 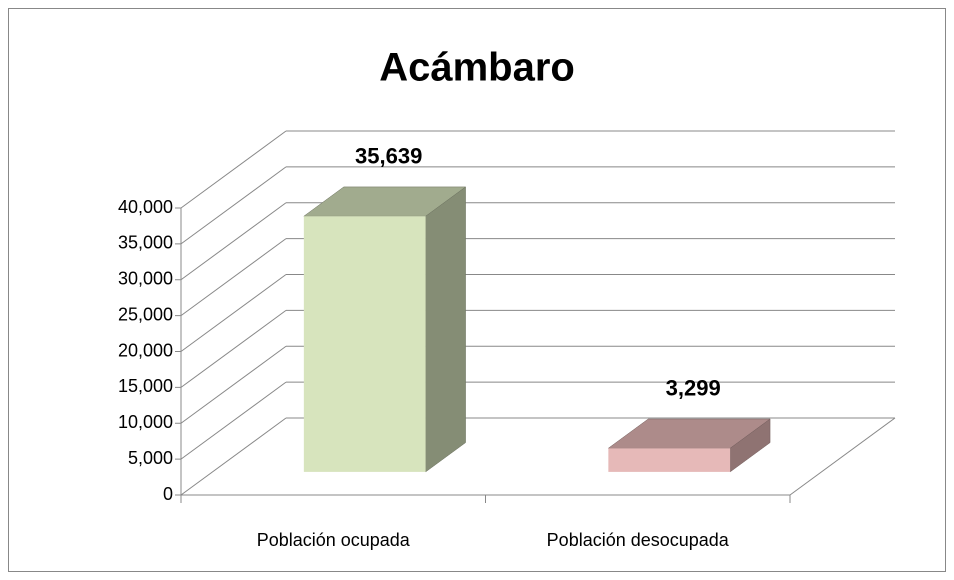 What do you see at coordinates (334, 540) in the screenshot?
I see `x-tick-label: Población ocupada` at bounding box center [334, 540].